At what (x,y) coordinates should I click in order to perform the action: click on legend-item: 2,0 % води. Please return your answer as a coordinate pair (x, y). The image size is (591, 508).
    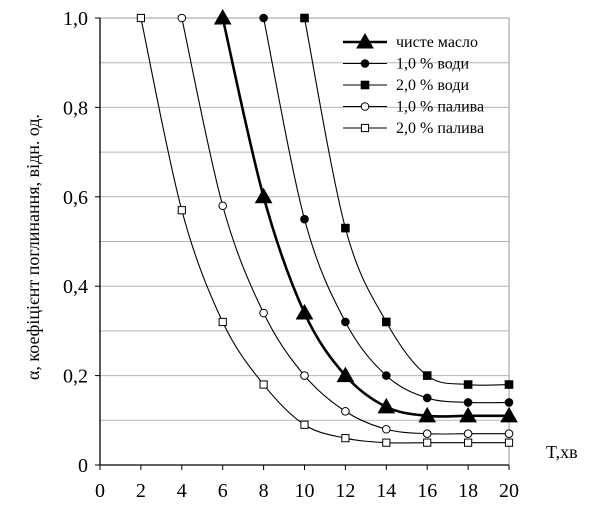
    Looking at the image, I should click on (406, 85).